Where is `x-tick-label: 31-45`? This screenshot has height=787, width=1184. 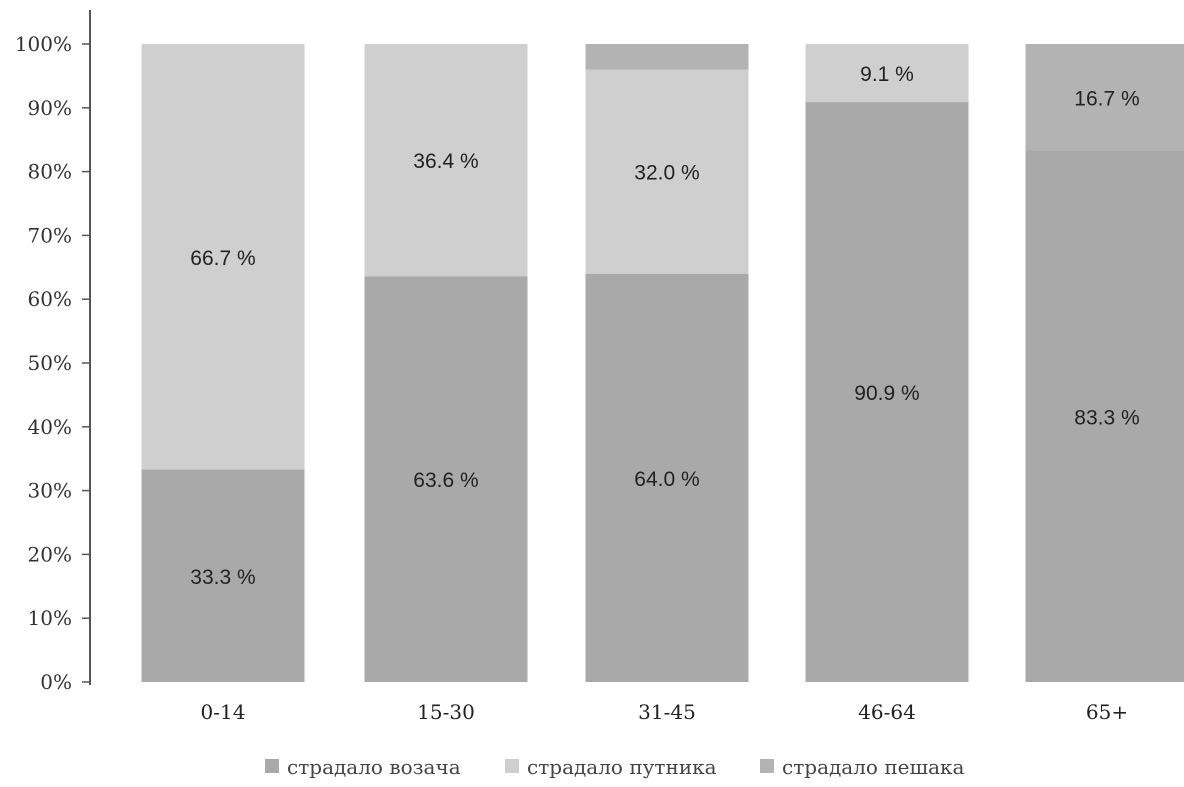
x-tick-label: 31-45 is located at coordinates (667, 712).